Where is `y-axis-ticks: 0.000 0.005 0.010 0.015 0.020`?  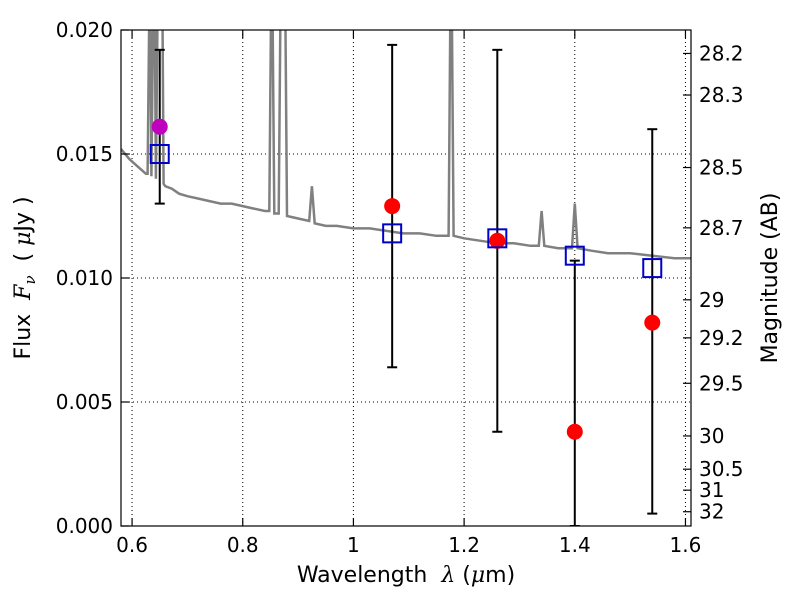 y-axis-ticks: 0.000 0.005 0.010 0.015 0.020 is located at coordinates (92, 278).